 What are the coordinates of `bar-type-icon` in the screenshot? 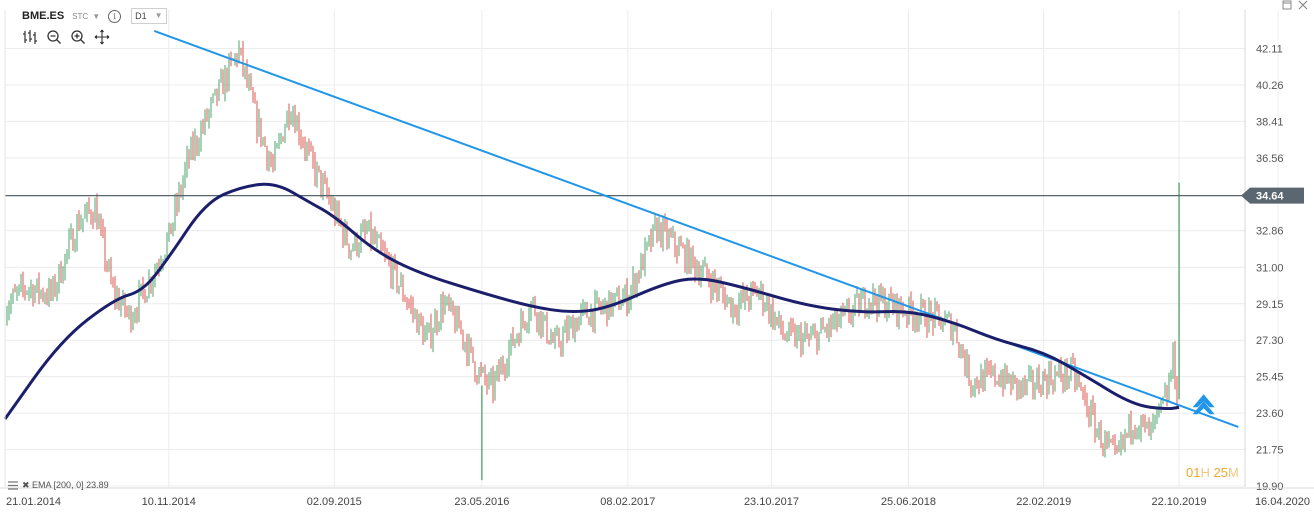 It's located at (30, 37).